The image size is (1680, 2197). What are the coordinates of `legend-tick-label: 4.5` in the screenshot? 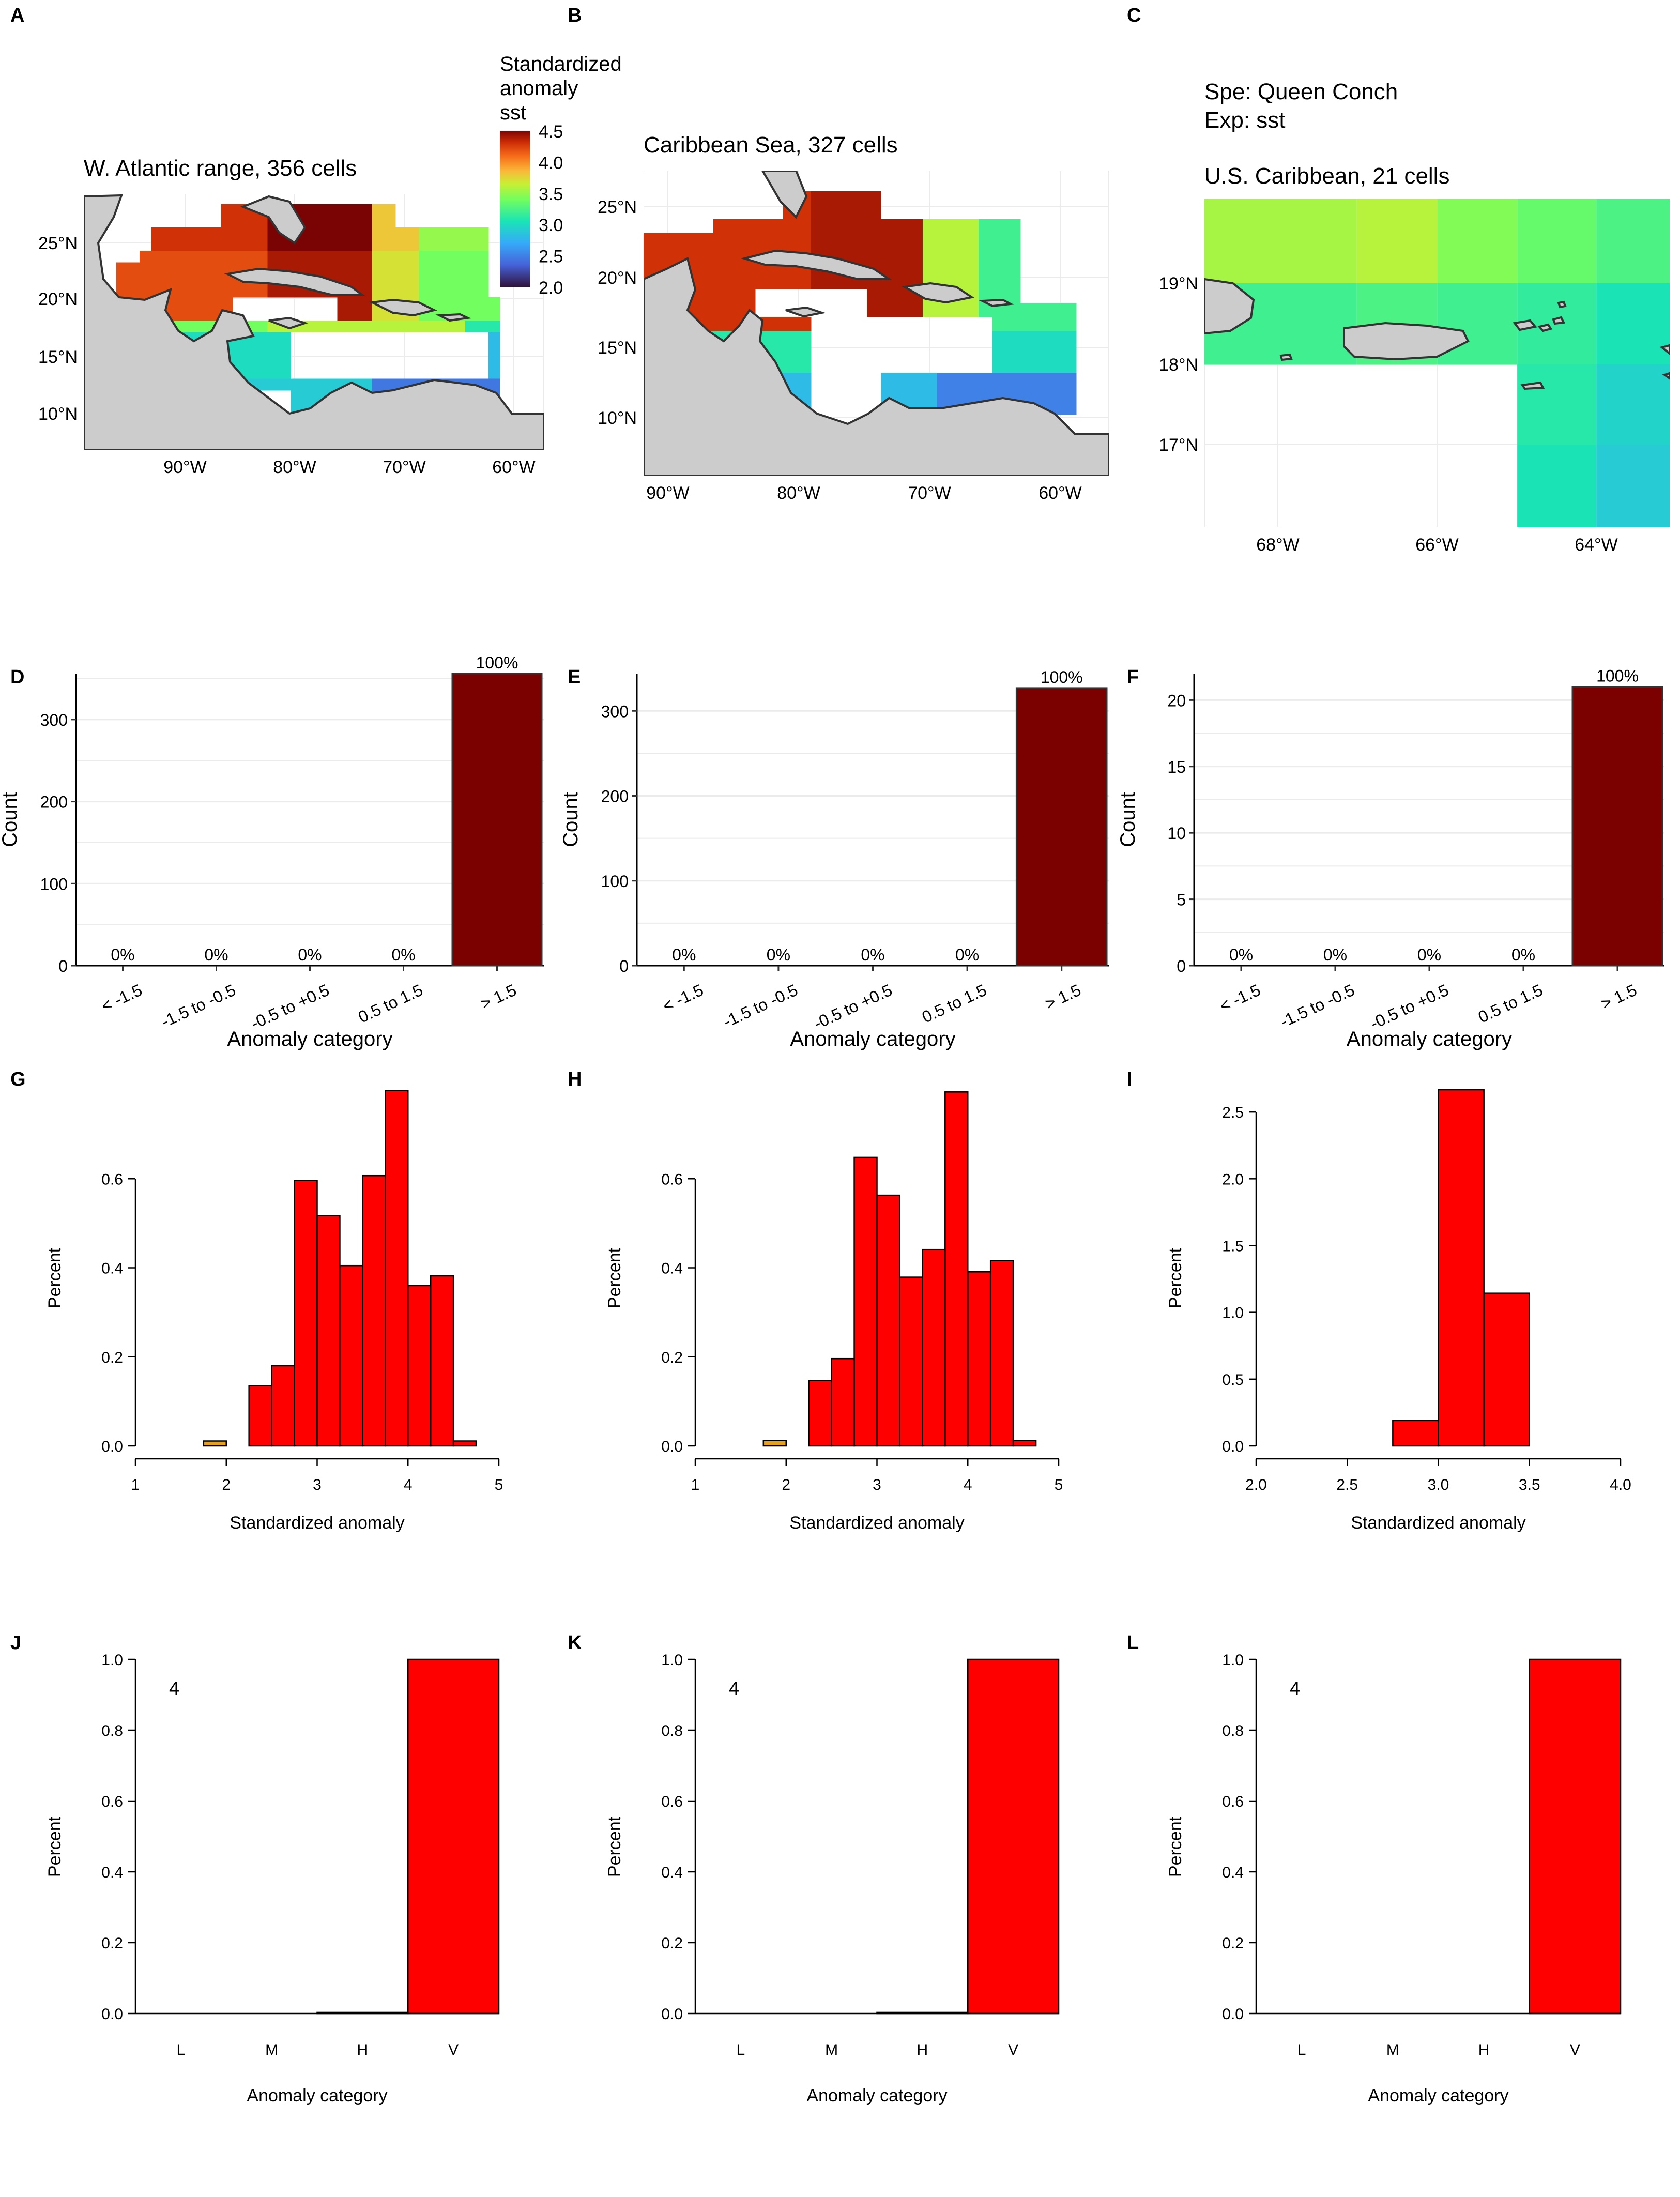 It's located at (551, 132).